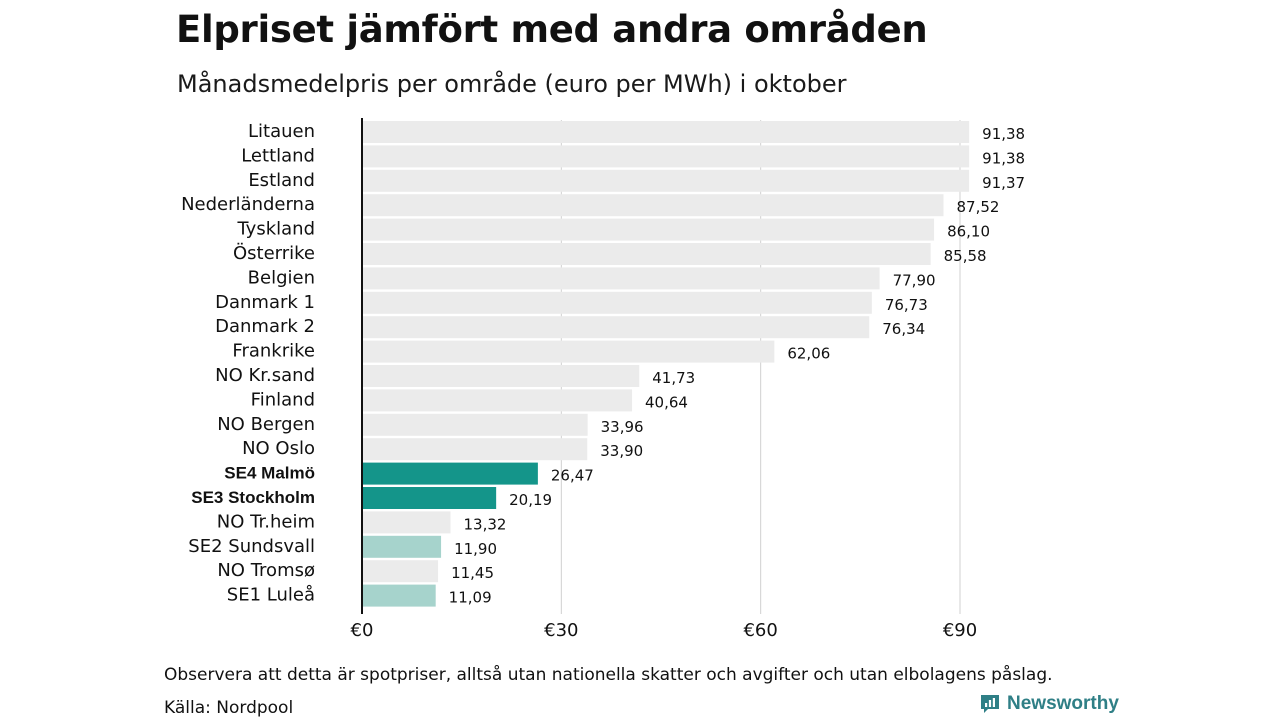 The image size is (1280, 720). I want to click on category-label: NO Kr.sand, so click(265, 375).